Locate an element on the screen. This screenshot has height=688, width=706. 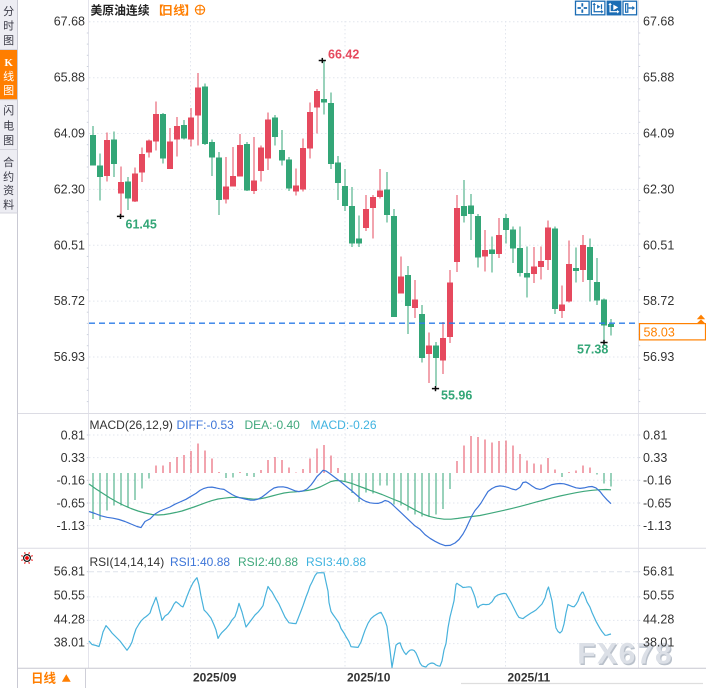
svg-text: 分 is located at coordinates (8, 11).